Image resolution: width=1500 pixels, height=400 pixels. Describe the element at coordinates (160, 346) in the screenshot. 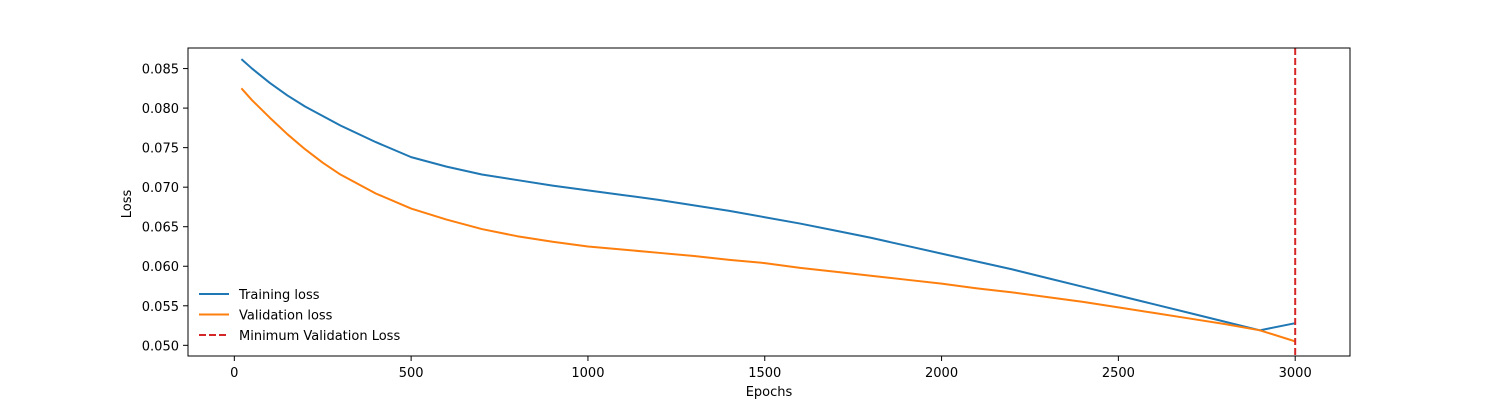

I see `y-tick-label: 0.050` at that location.